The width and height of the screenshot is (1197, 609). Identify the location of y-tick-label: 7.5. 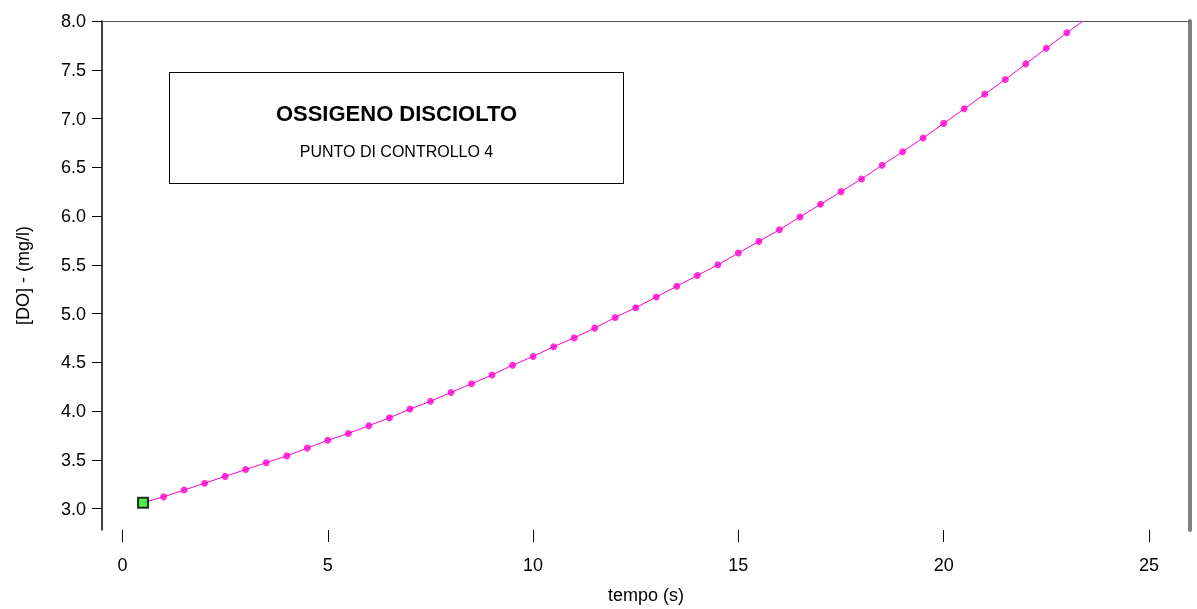
(73, 69).